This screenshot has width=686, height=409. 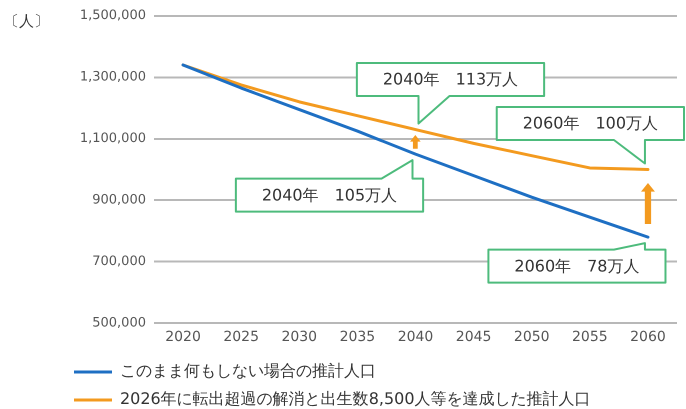 What do you see at coordinates (330, 194) in the screenshot?
I see `annotation: 2040年 105万人` at bounding box center [330, 194].